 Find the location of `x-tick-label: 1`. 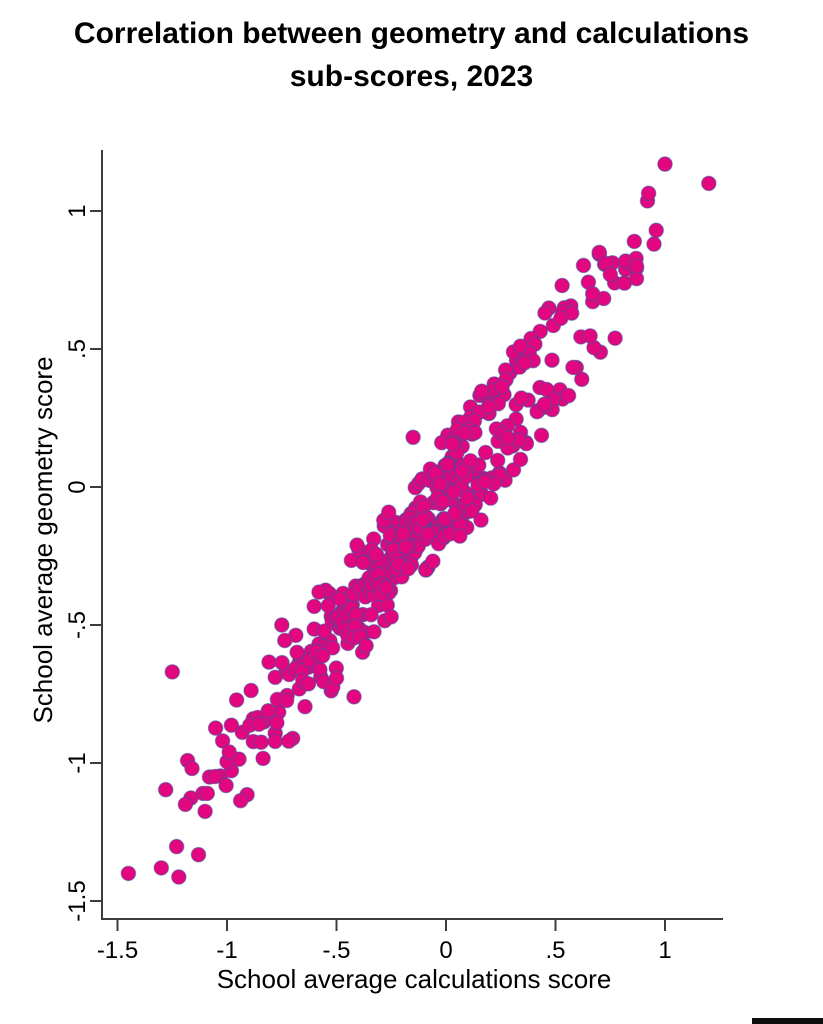

x-tick-label: 1 is located at coordinates (664, 950).